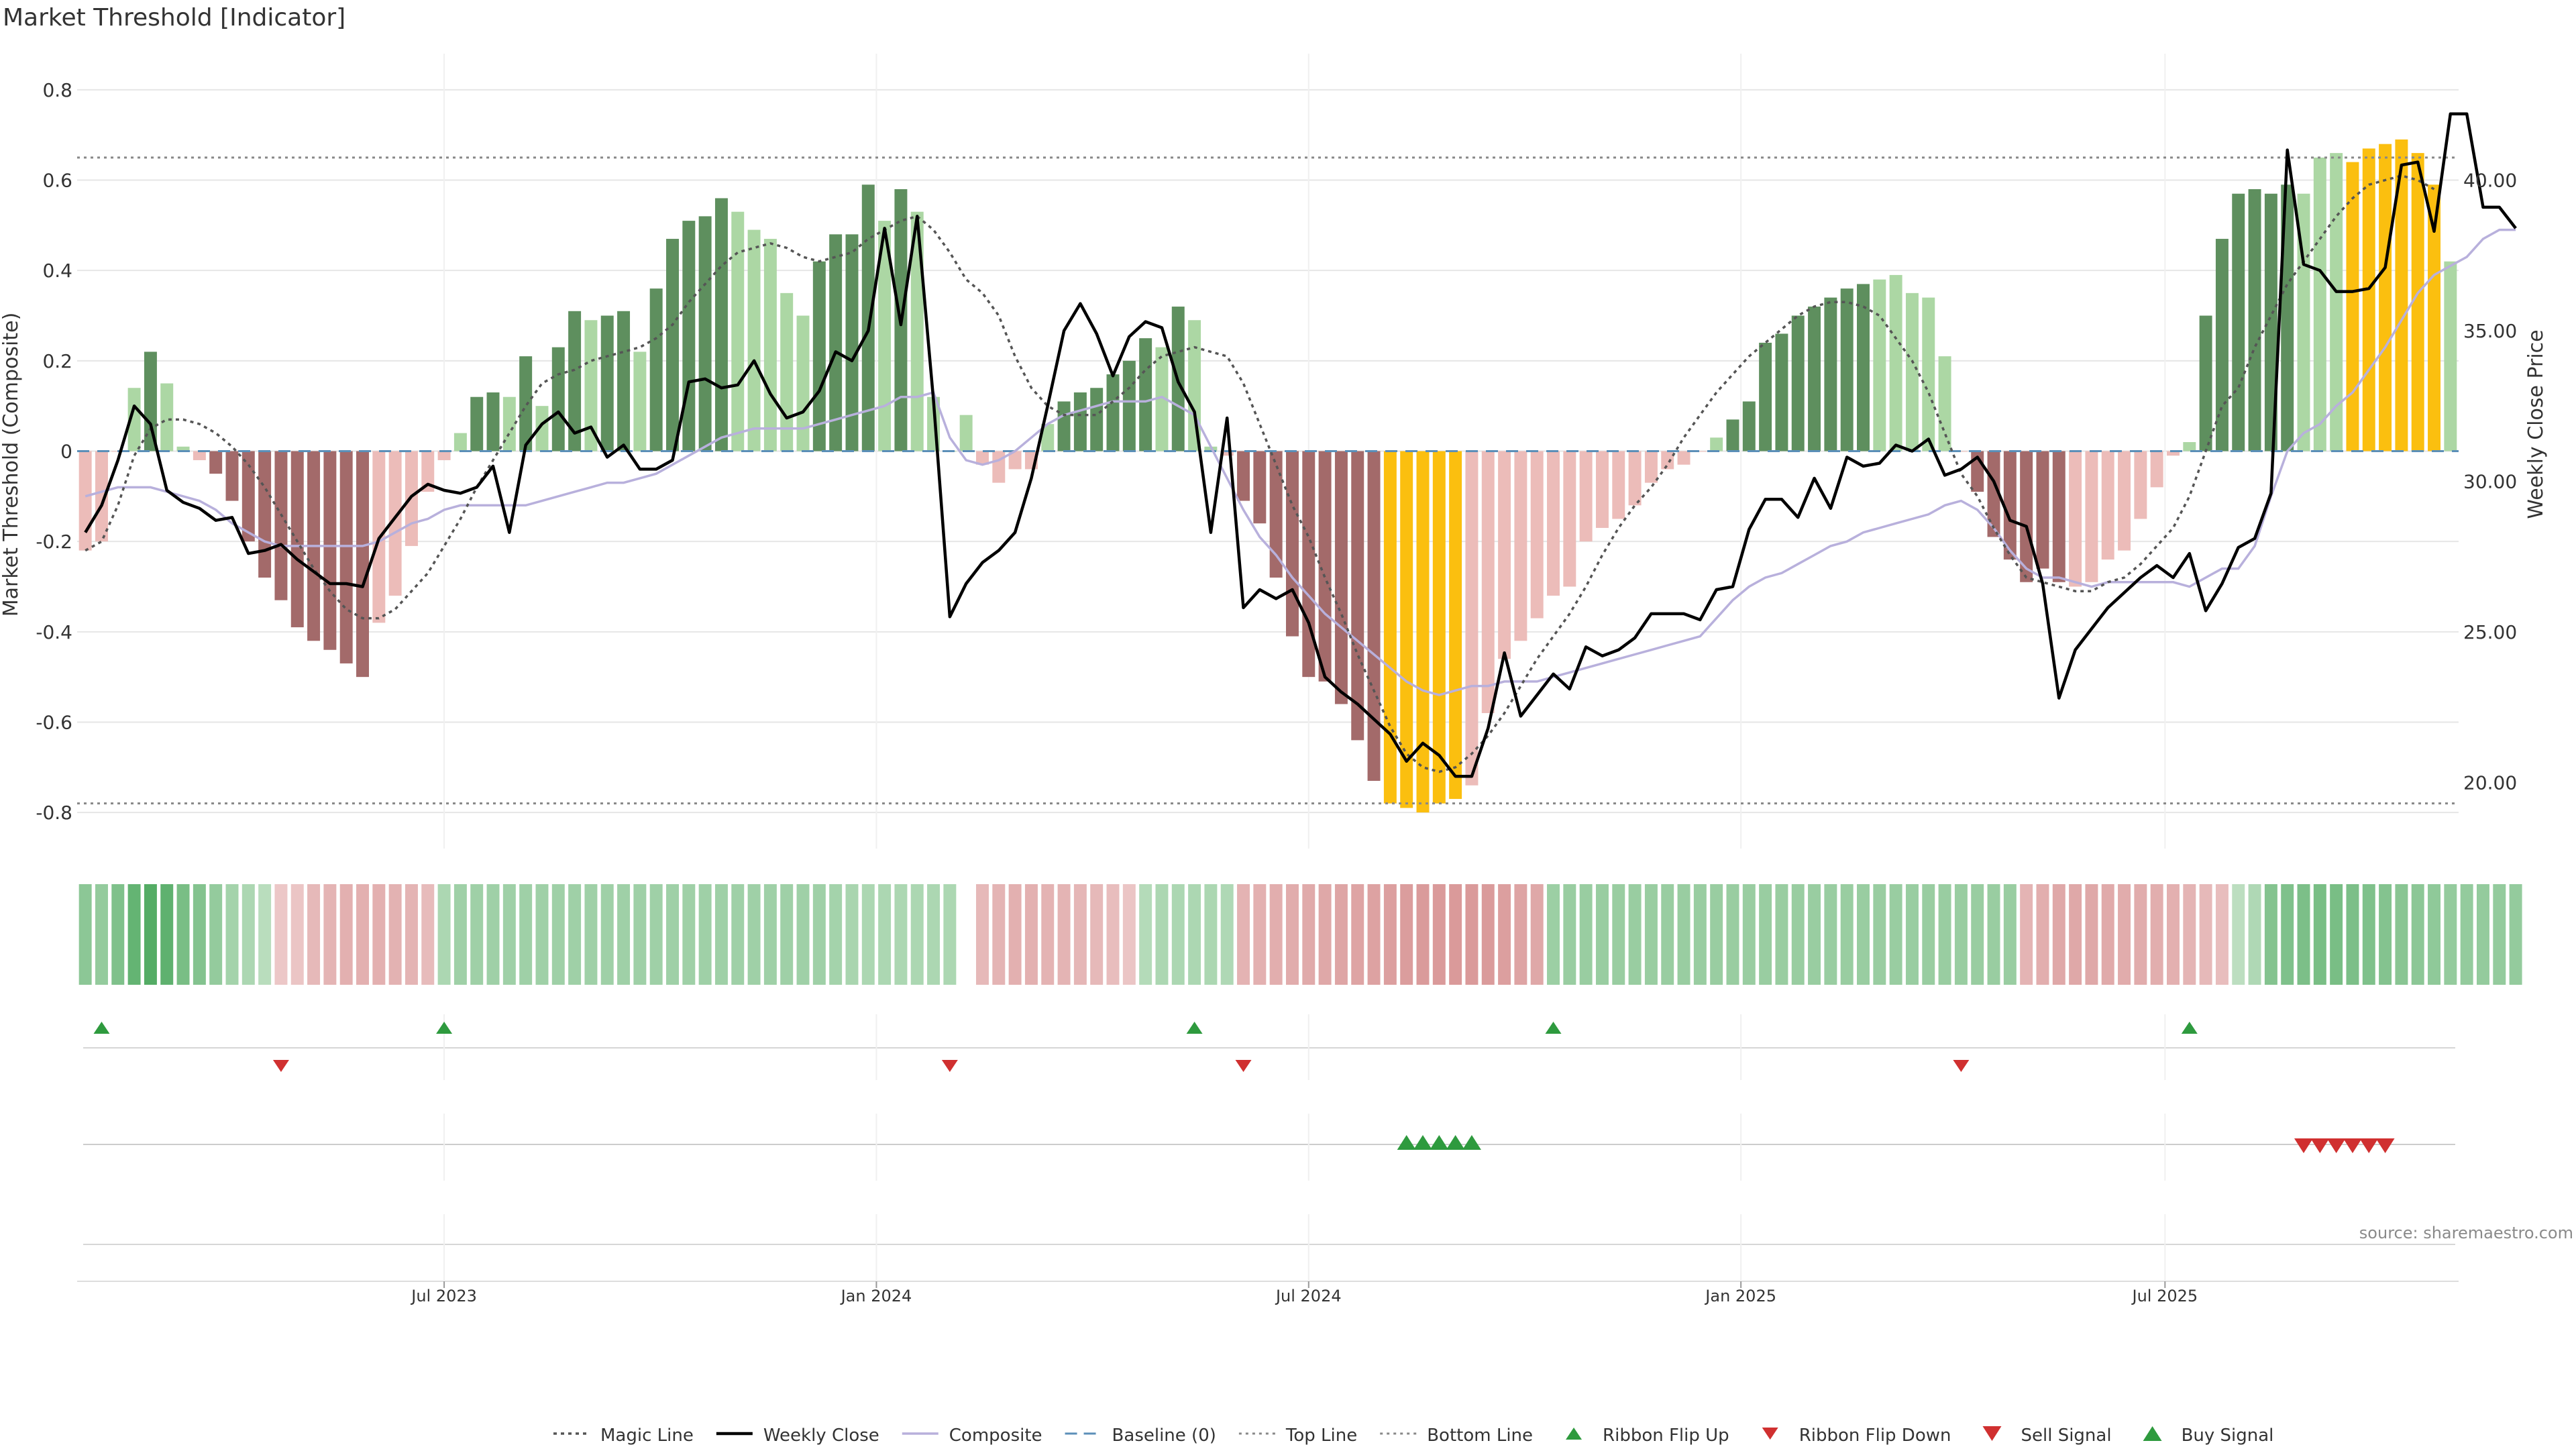  What do you see at coordinates (1439, 1142) in the screenshot?
I see `buy-signal-marker` at bounding box center [1439, 1142].